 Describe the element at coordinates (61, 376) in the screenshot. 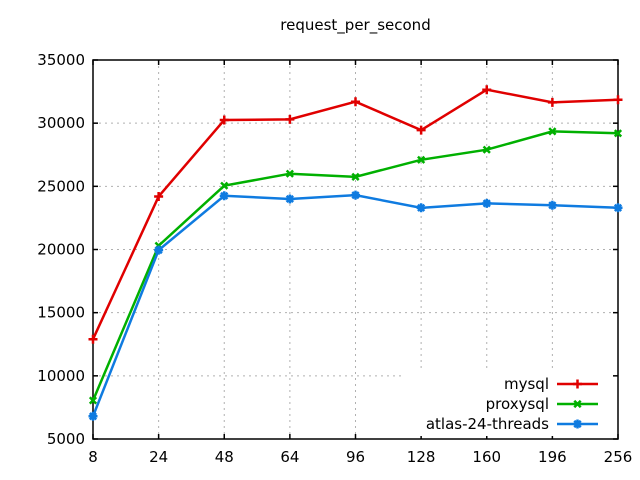

I see `y-tick-label: 10000` at that location.